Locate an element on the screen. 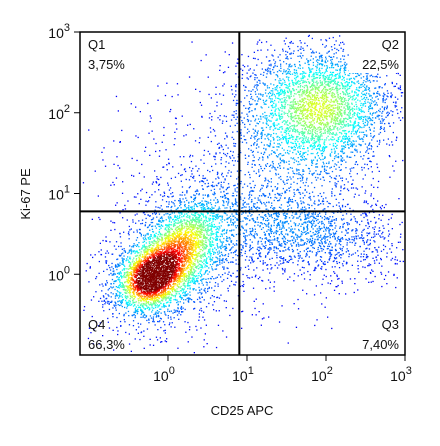 The height and width of the screenshot is (446, 440). y-tick-label: 10³ is located at coordinates (59, 31).